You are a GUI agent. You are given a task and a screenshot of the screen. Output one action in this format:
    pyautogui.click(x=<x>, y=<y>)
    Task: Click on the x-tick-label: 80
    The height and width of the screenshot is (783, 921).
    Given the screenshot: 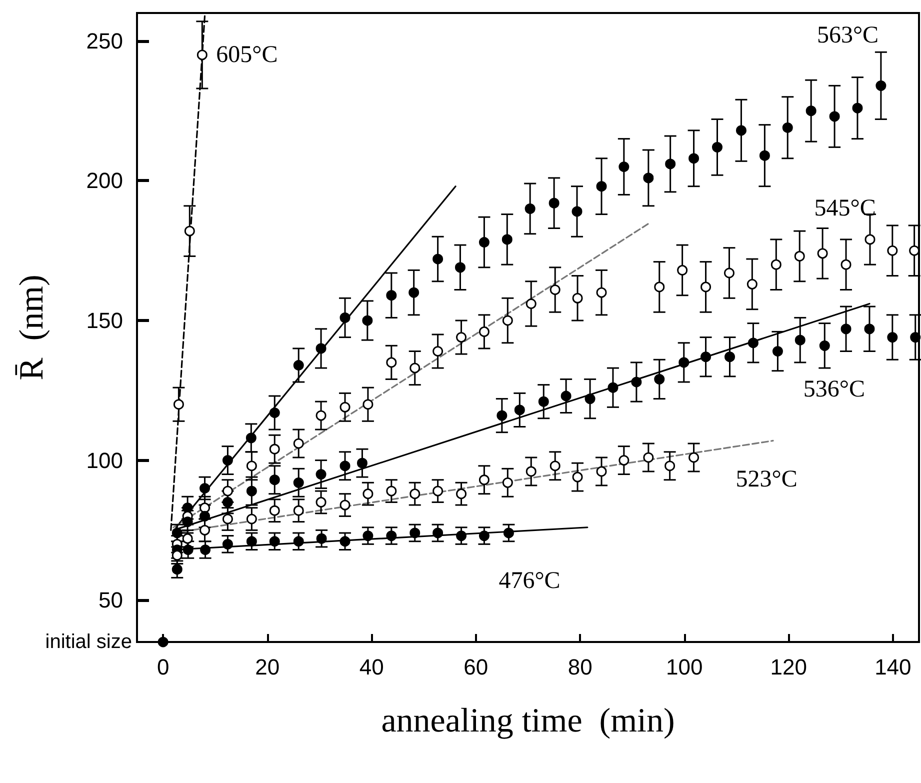 What is the action you would take?
    pyautogui.click(x=580, y=667)
    